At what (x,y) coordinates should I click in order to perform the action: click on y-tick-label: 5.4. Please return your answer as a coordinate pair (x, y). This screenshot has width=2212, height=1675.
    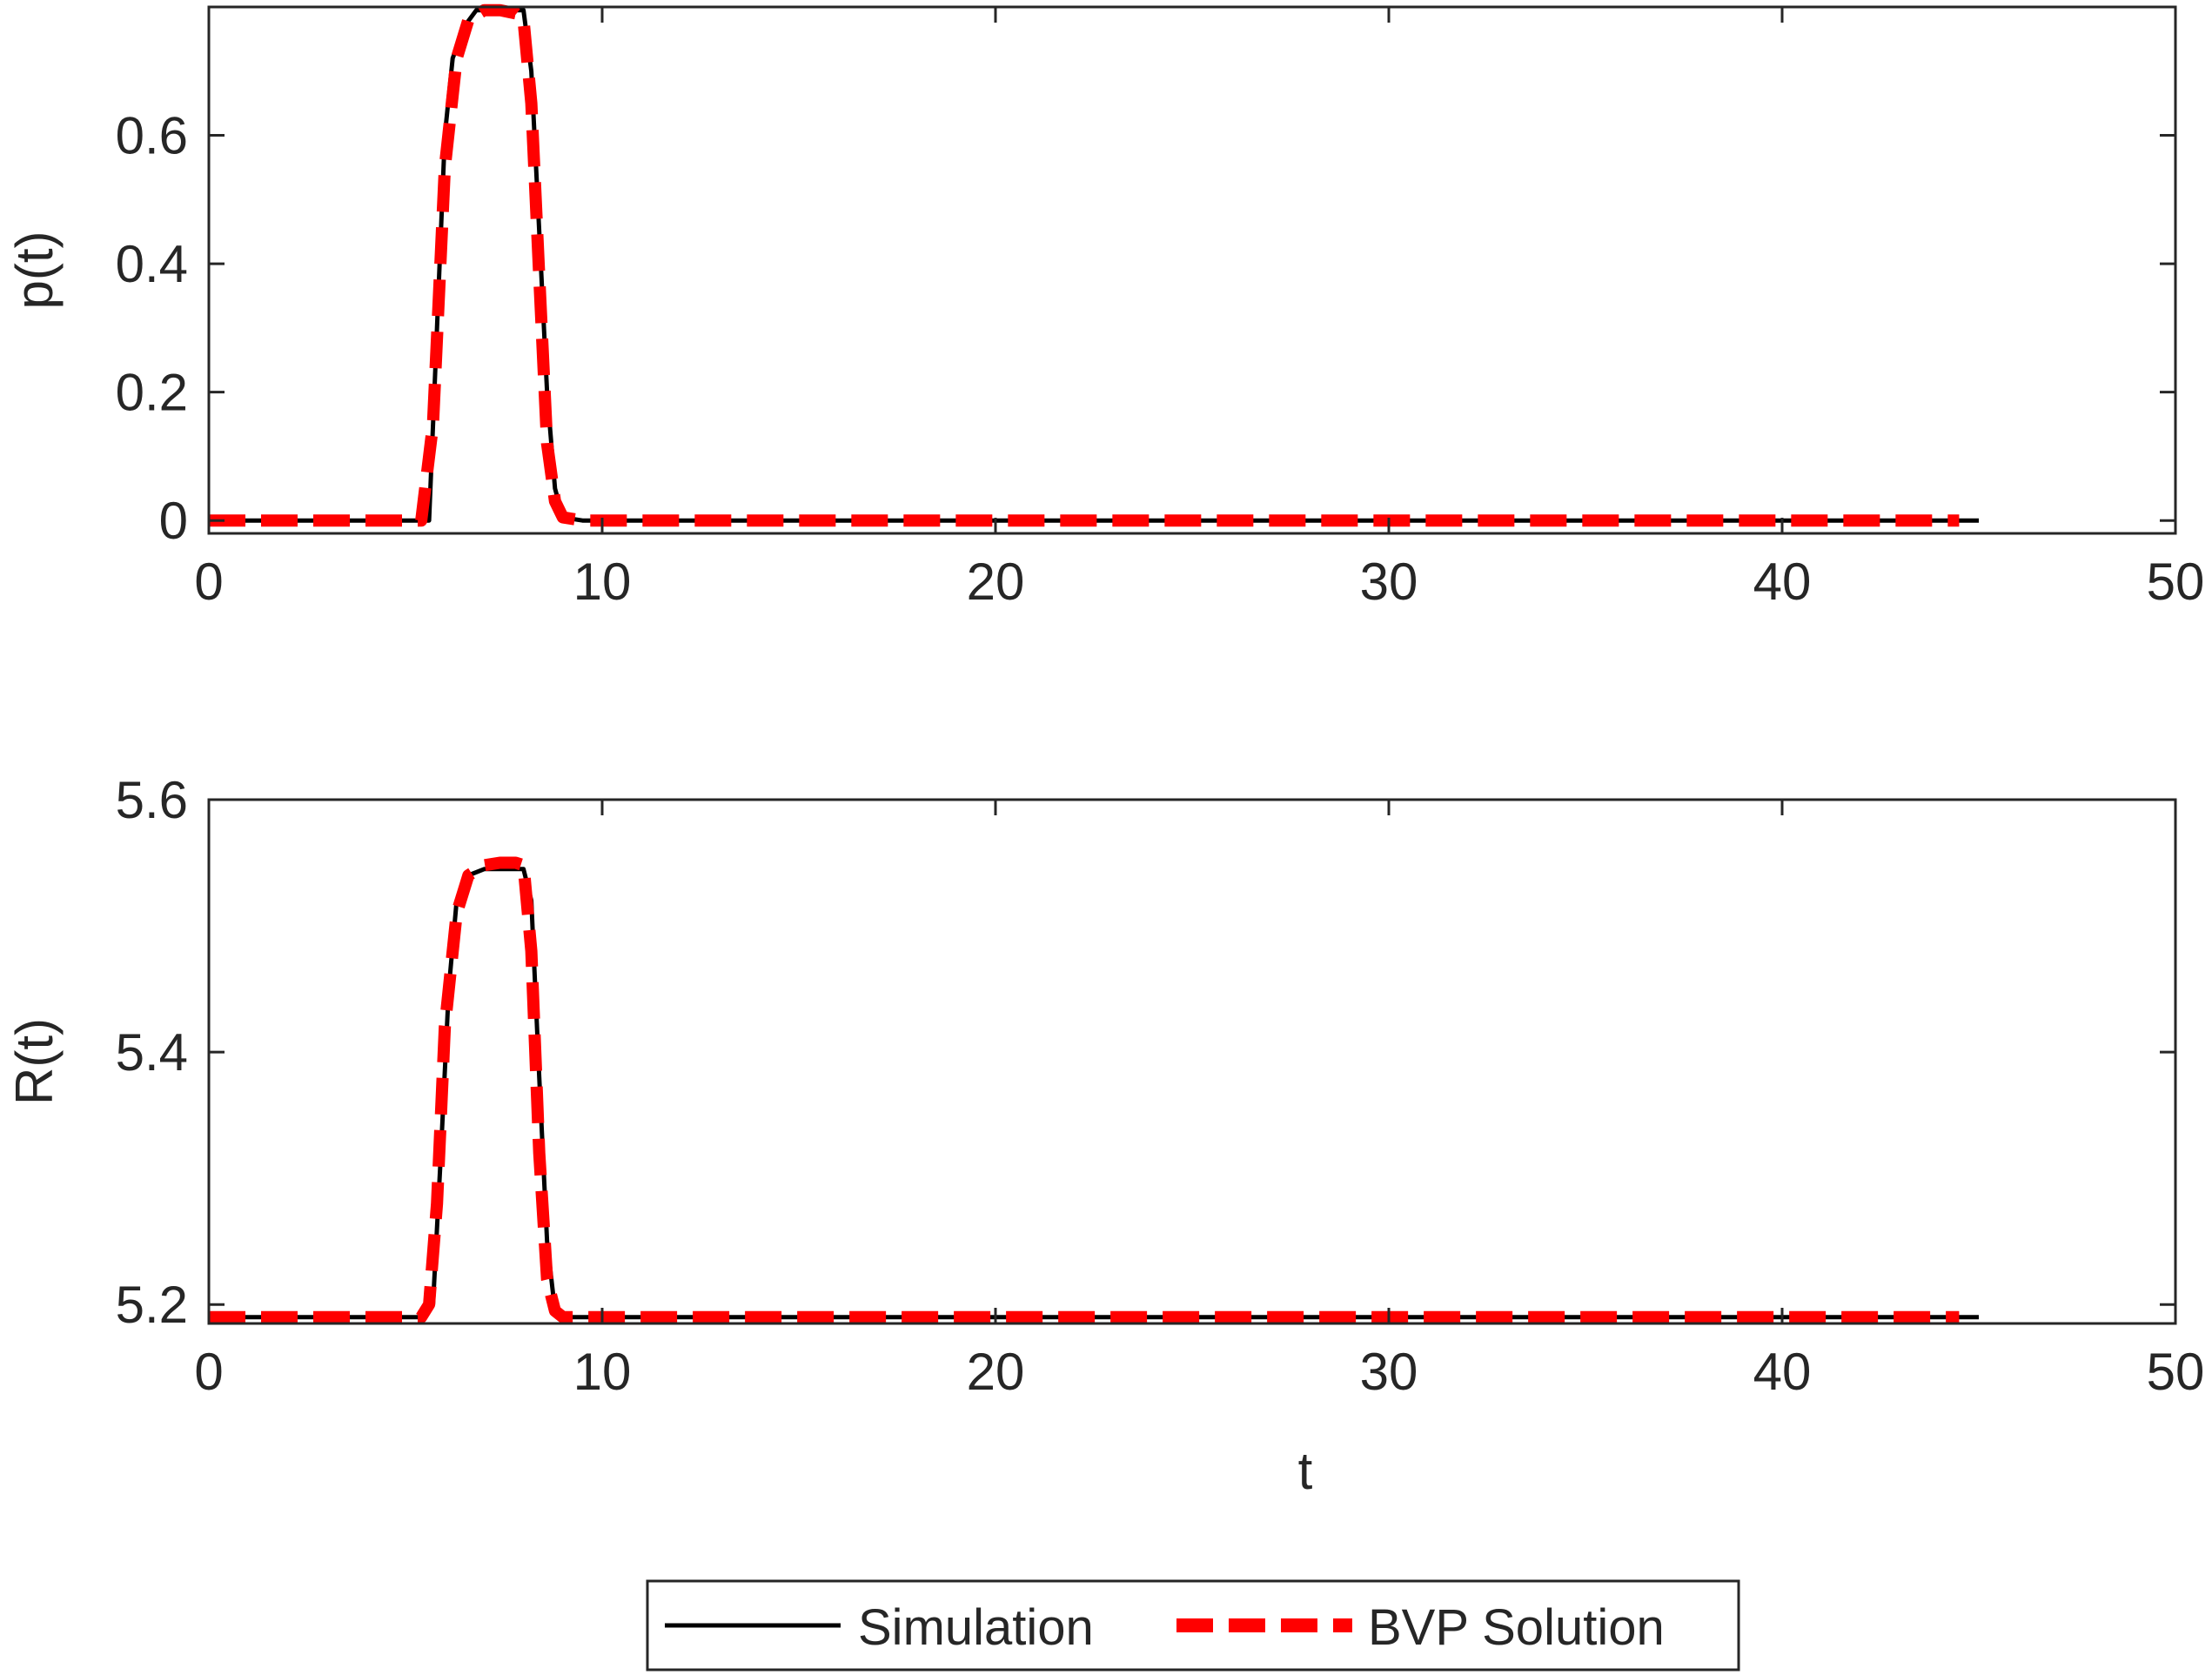
    Looking at the image, I should click on (152, 1052).